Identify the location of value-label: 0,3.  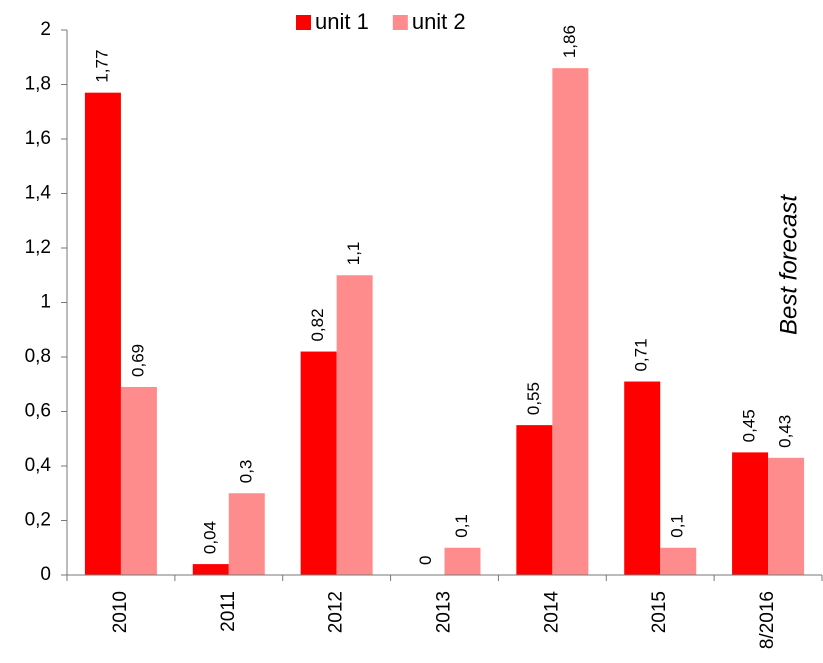
(245, 472).